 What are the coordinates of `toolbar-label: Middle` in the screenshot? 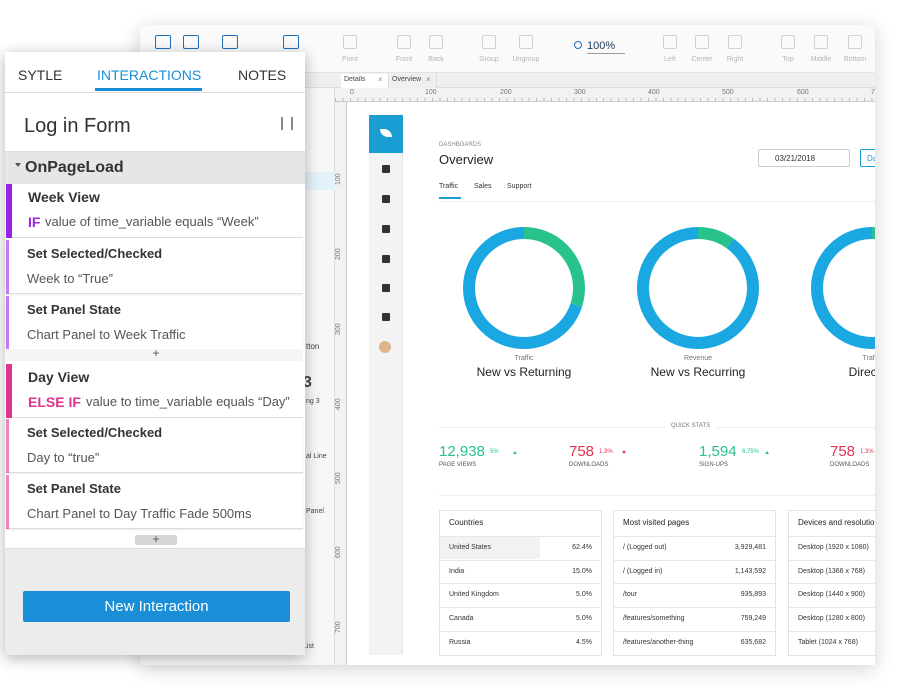 It's located at (821, 59).